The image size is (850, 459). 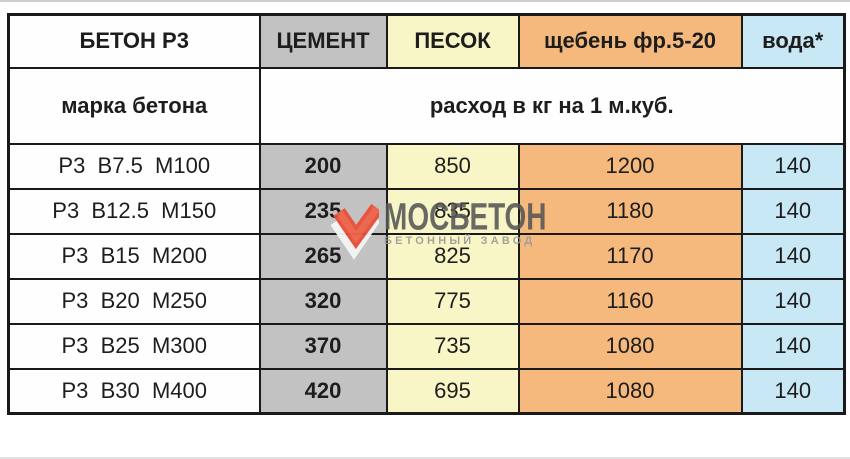 I want to click on header-water: вода*, so click(x=793, y=41).